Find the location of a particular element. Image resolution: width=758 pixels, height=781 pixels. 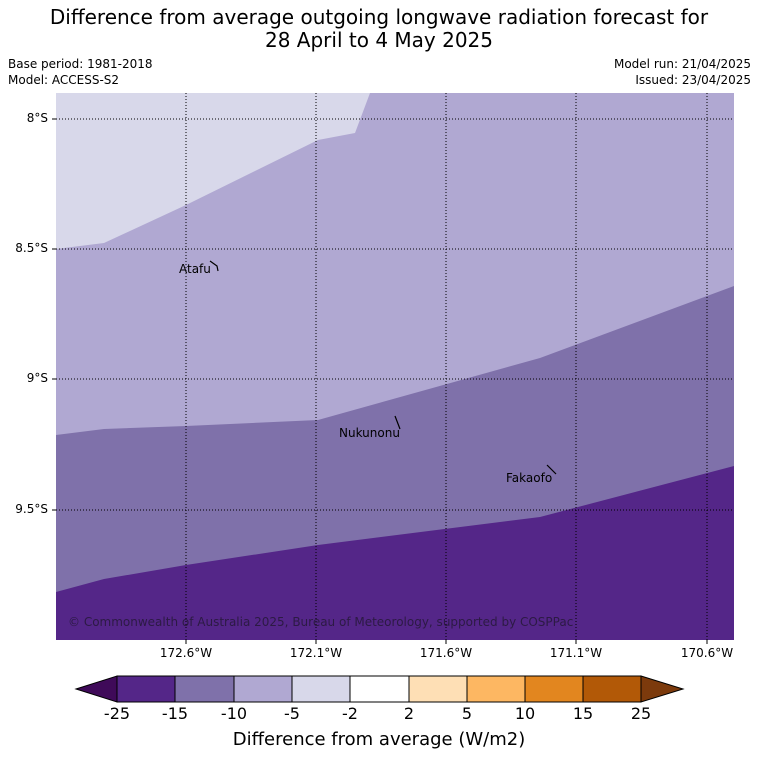

colorbar is located at coordinates (379, 689).